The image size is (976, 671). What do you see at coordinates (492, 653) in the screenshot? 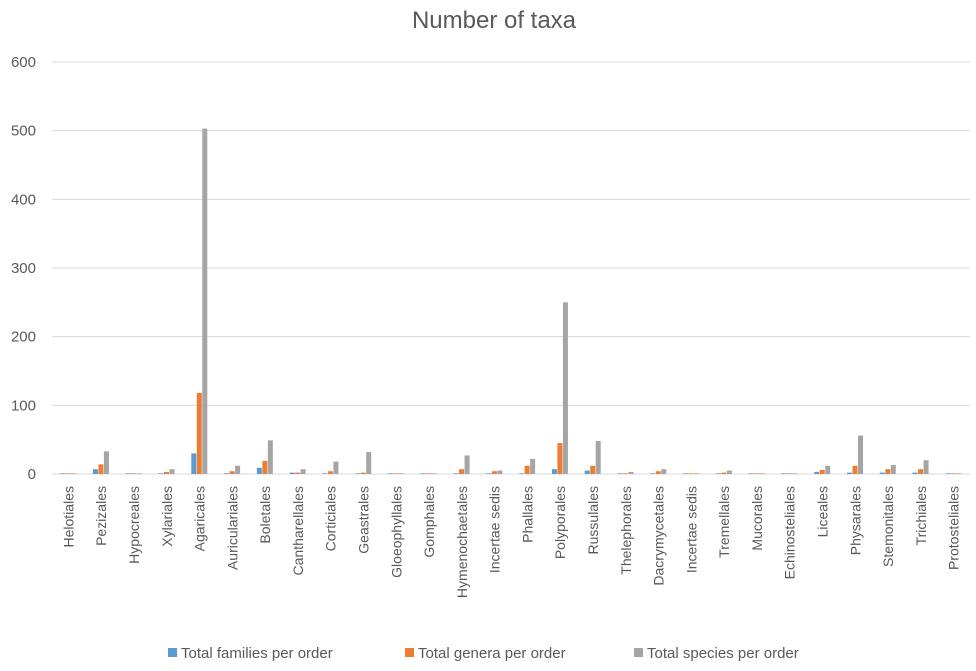
I see `legend-label: Total genera per order` at bounding box center [492, 653].